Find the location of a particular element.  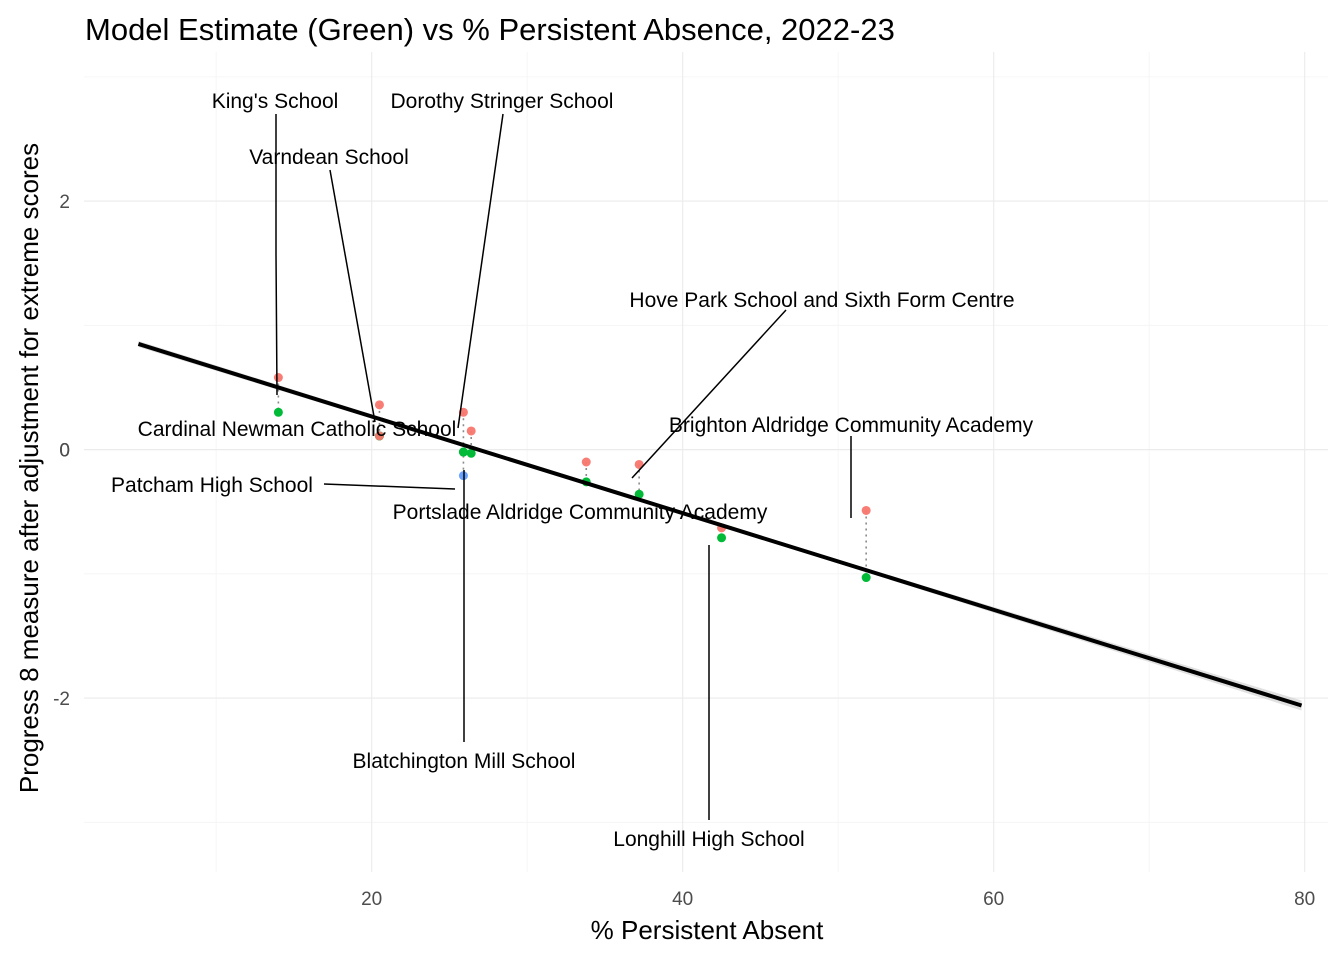

school-label: Brighton Aldridge Community Academy is located at coordinates (851, 425).